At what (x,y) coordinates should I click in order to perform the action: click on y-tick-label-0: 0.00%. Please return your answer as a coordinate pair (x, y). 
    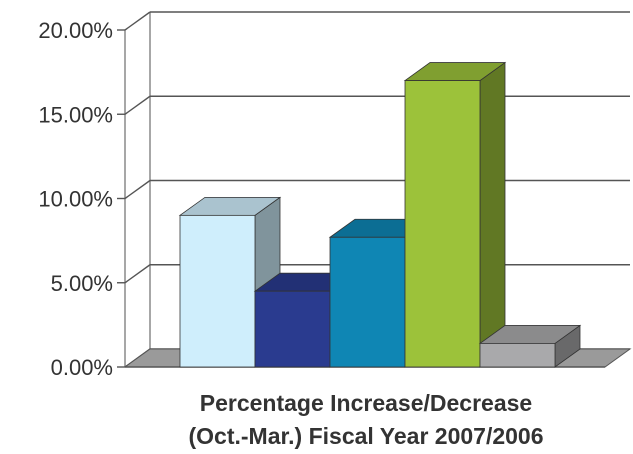
    Looking at the image, I should click on (82, 367).